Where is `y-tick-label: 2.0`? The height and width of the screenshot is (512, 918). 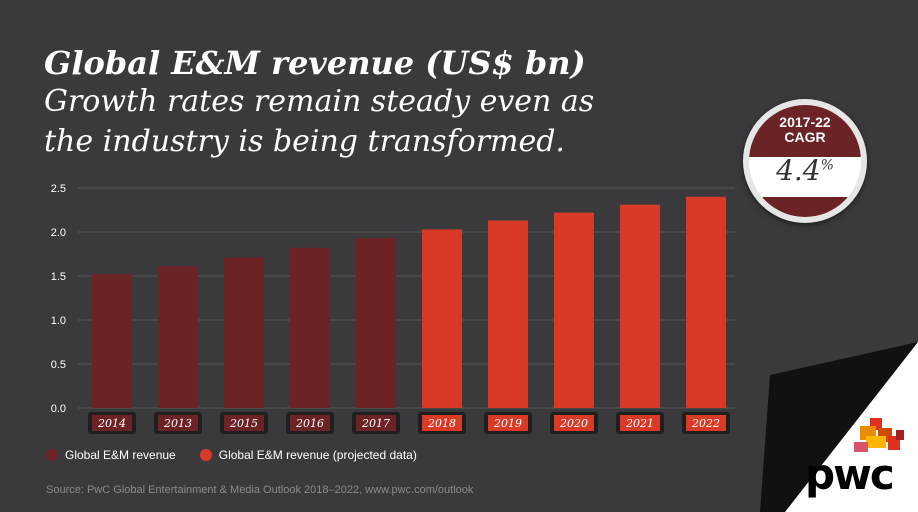
y-tick-label: 2.0 is located at coordinates (58, 233).